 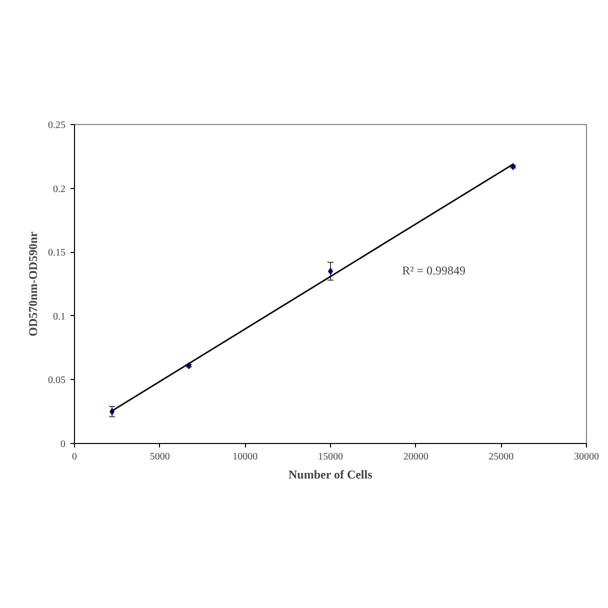 I want to click on y-axis-title: OD570nm-OD590nr, so click(x=33, y=283).